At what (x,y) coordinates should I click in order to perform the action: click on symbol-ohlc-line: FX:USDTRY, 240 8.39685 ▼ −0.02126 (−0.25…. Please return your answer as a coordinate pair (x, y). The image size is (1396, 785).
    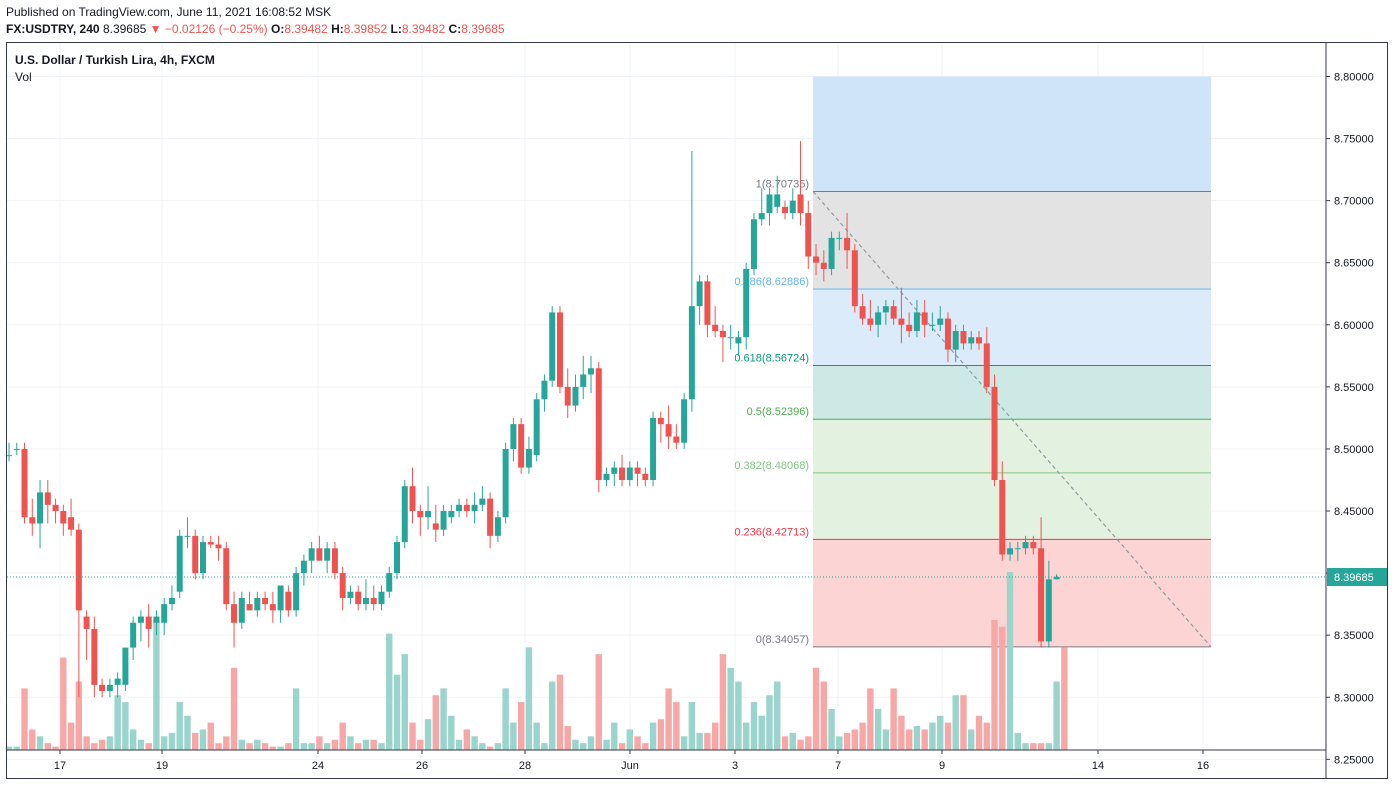
    Looking at the image, I should click on (255, 29).